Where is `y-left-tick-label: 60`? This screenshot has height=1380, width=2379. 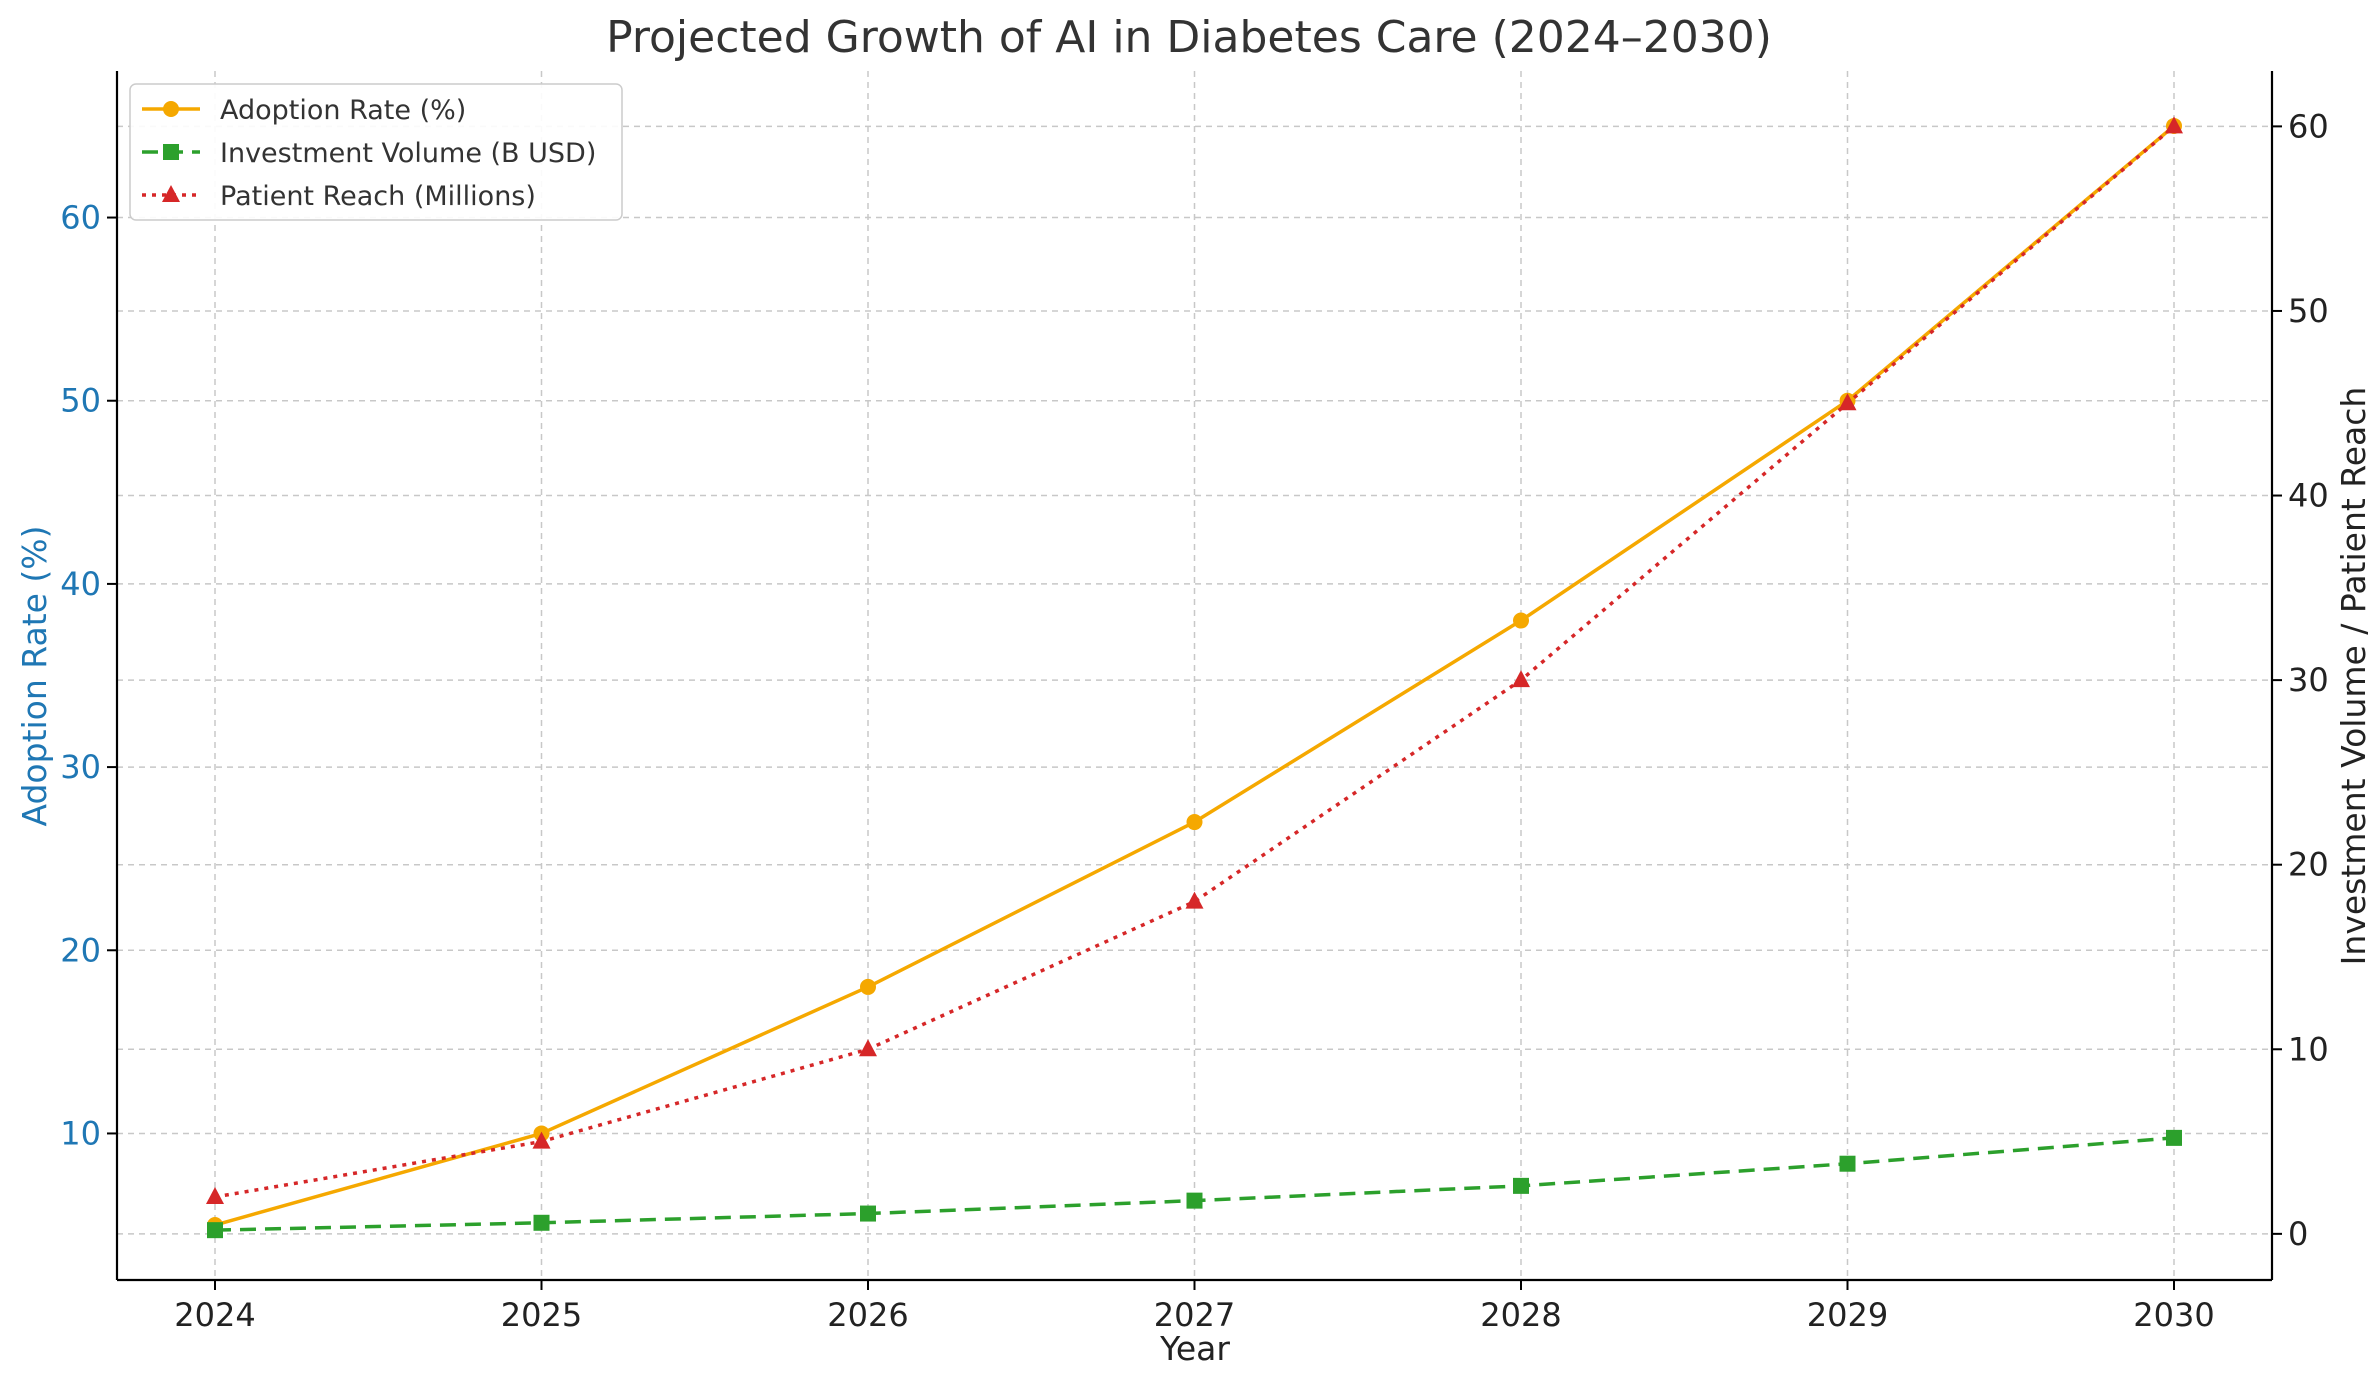 y-left-tick-label: 60 is located at coordinates (80, 218).